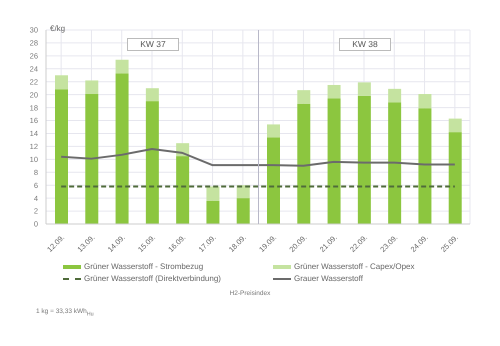  Describe the element at coordinates (354, 266) in the screenshot. I see `legend-label: Grüner Wasserstoff - Capex/Opex` at that location.